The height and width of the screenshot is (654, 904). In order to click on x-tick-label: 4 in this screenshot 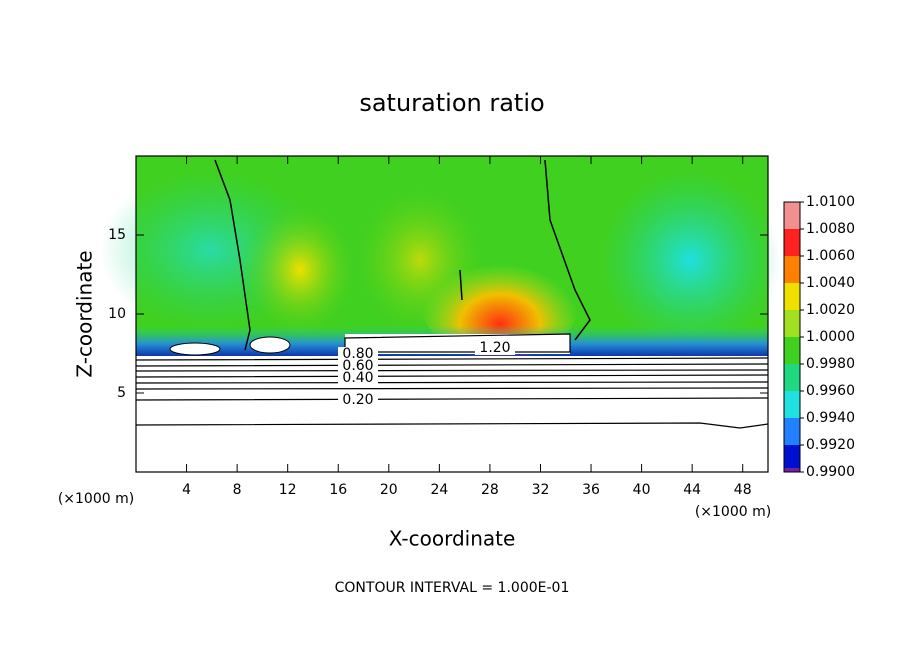, I will do `click(186, 490)`.